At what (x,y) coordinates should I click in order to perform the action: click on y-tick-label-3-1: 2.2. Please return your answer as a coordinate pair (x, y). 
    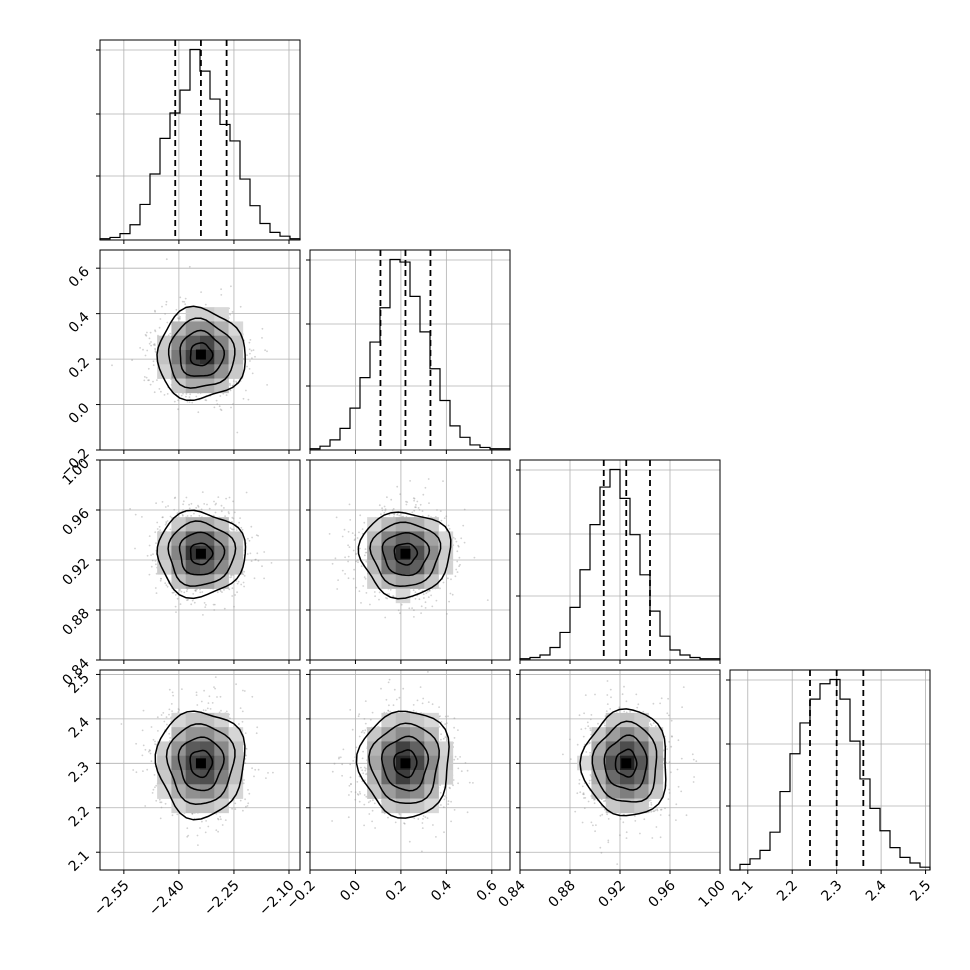
    Looking at the image, I should click on (79, 816).